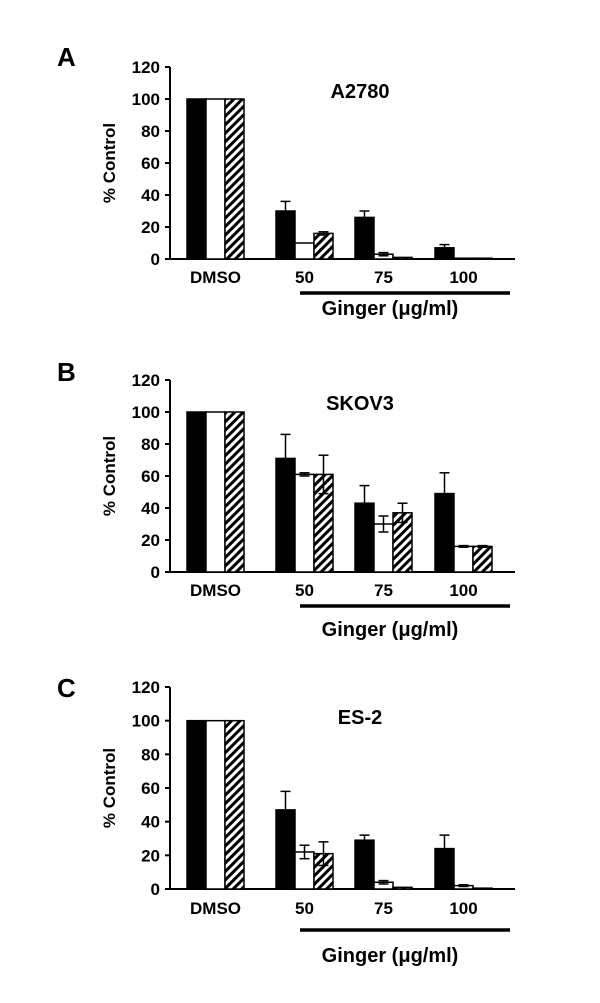 This screenshot has width=600, height=1003. I want to click on chart-title: ES-2, so click(360, 718).